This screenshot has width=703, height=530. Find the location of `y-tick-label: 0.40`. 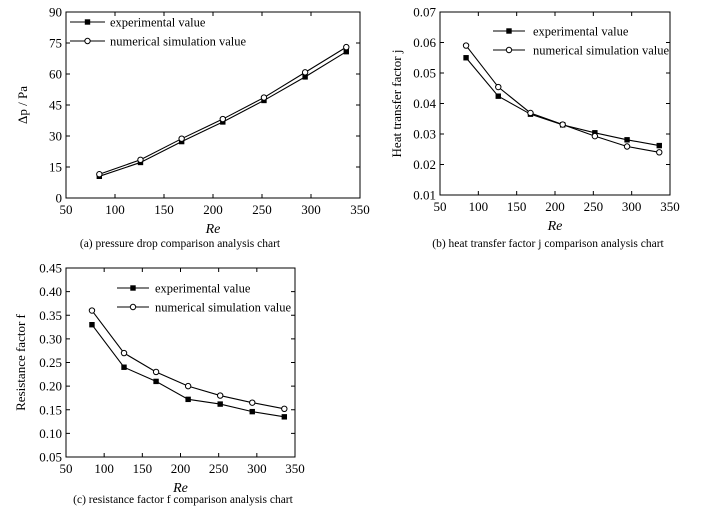

y-tick-label: 0.40 is located at coordinates (50, 291).